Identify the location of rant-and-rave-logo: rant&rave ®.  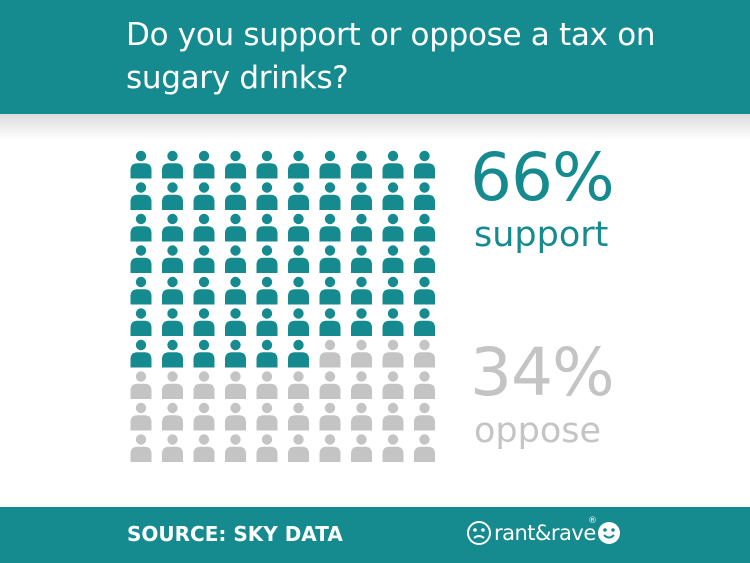
(546, 534).